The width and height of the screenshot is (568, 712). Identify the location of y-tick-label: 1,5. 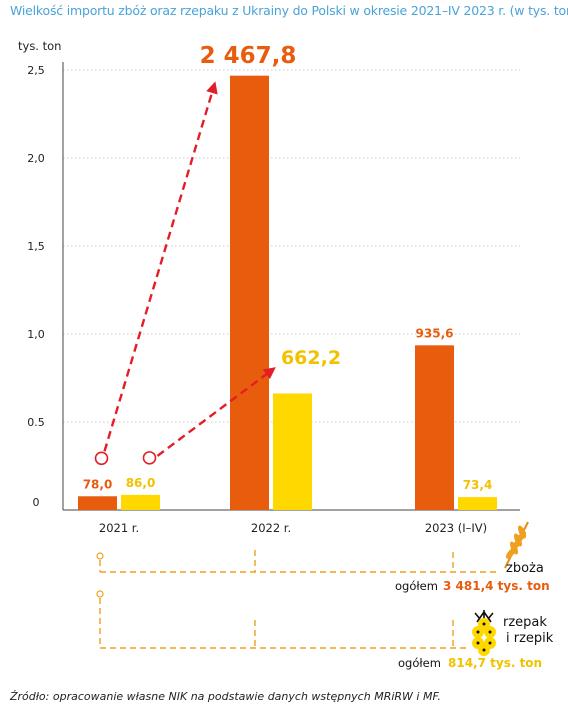
(36, 246).